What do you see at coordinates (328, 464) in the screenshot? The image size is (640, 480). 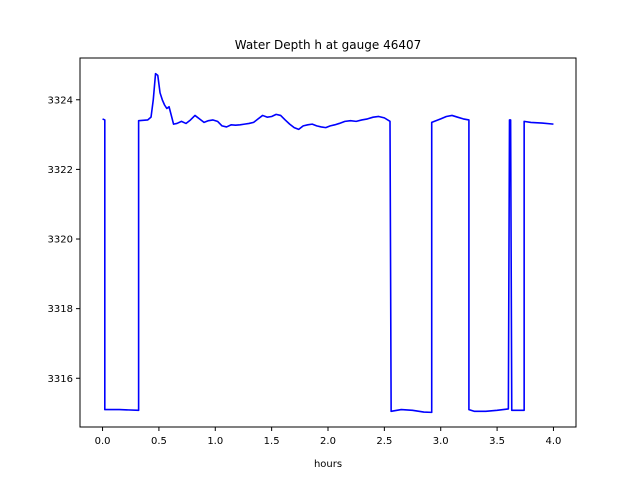 I see `x-axis-label: hours` at bounding box center [328, 464].